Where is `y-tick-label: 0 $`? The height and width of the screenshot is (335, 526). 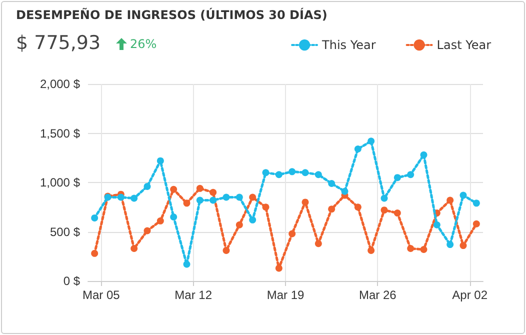 y-tick-label: 0 $ is located at coordinates (71, 281).